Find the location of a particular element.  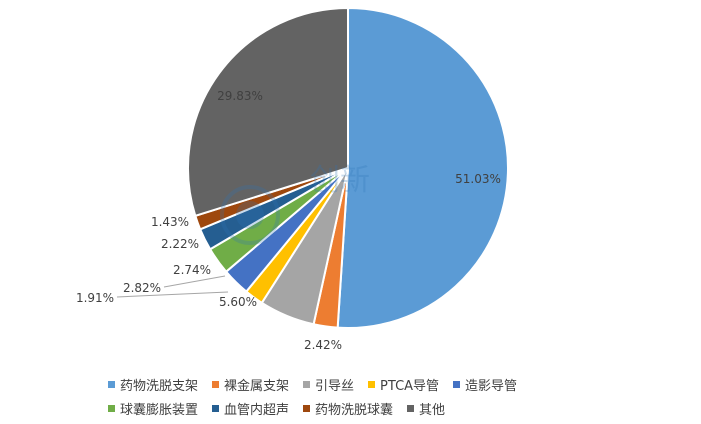

legend-item: 球囊膨胀装置 is located at coordinates (153, 408).